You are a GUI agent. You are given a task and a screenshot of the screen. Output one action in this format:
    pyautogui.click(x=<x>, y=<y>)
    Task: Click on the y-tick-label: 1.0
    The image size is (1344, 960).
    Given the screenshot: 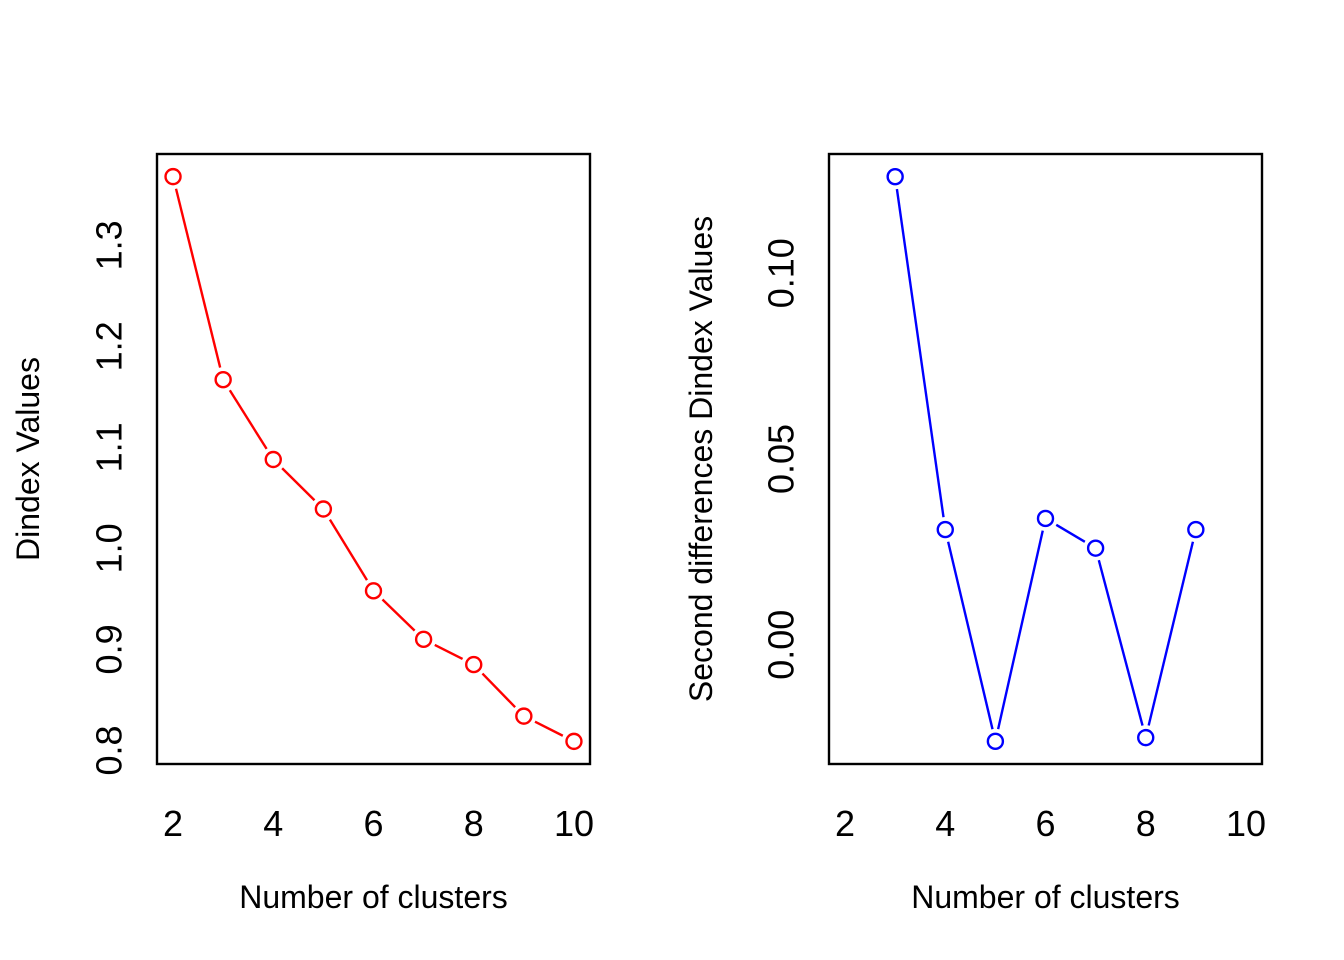 What is the action you would take?
    pyautogui.click(x=109, y=548)
    